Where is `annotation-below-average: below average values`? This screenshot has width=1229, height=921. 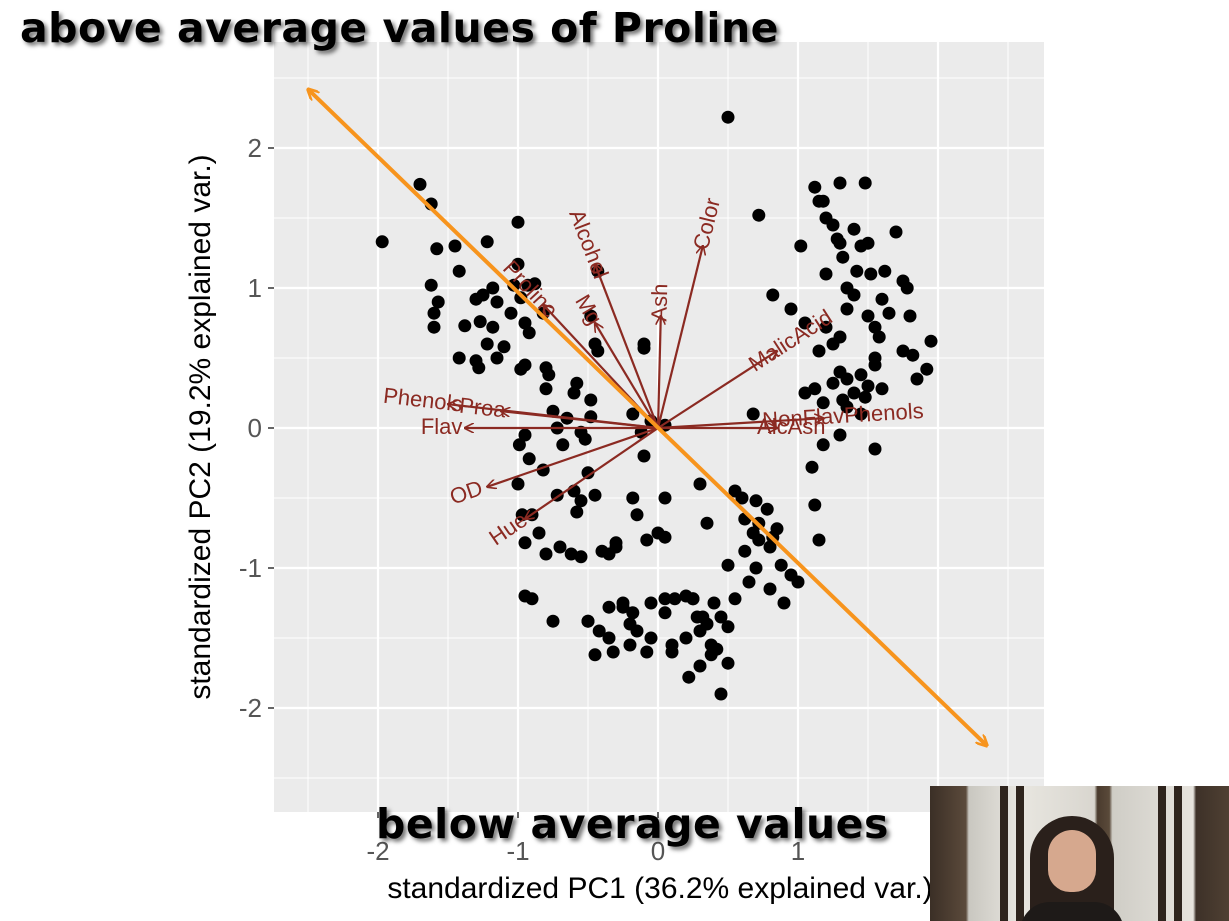
annotation-below-average: below average values is located at coordinates (632, 824).